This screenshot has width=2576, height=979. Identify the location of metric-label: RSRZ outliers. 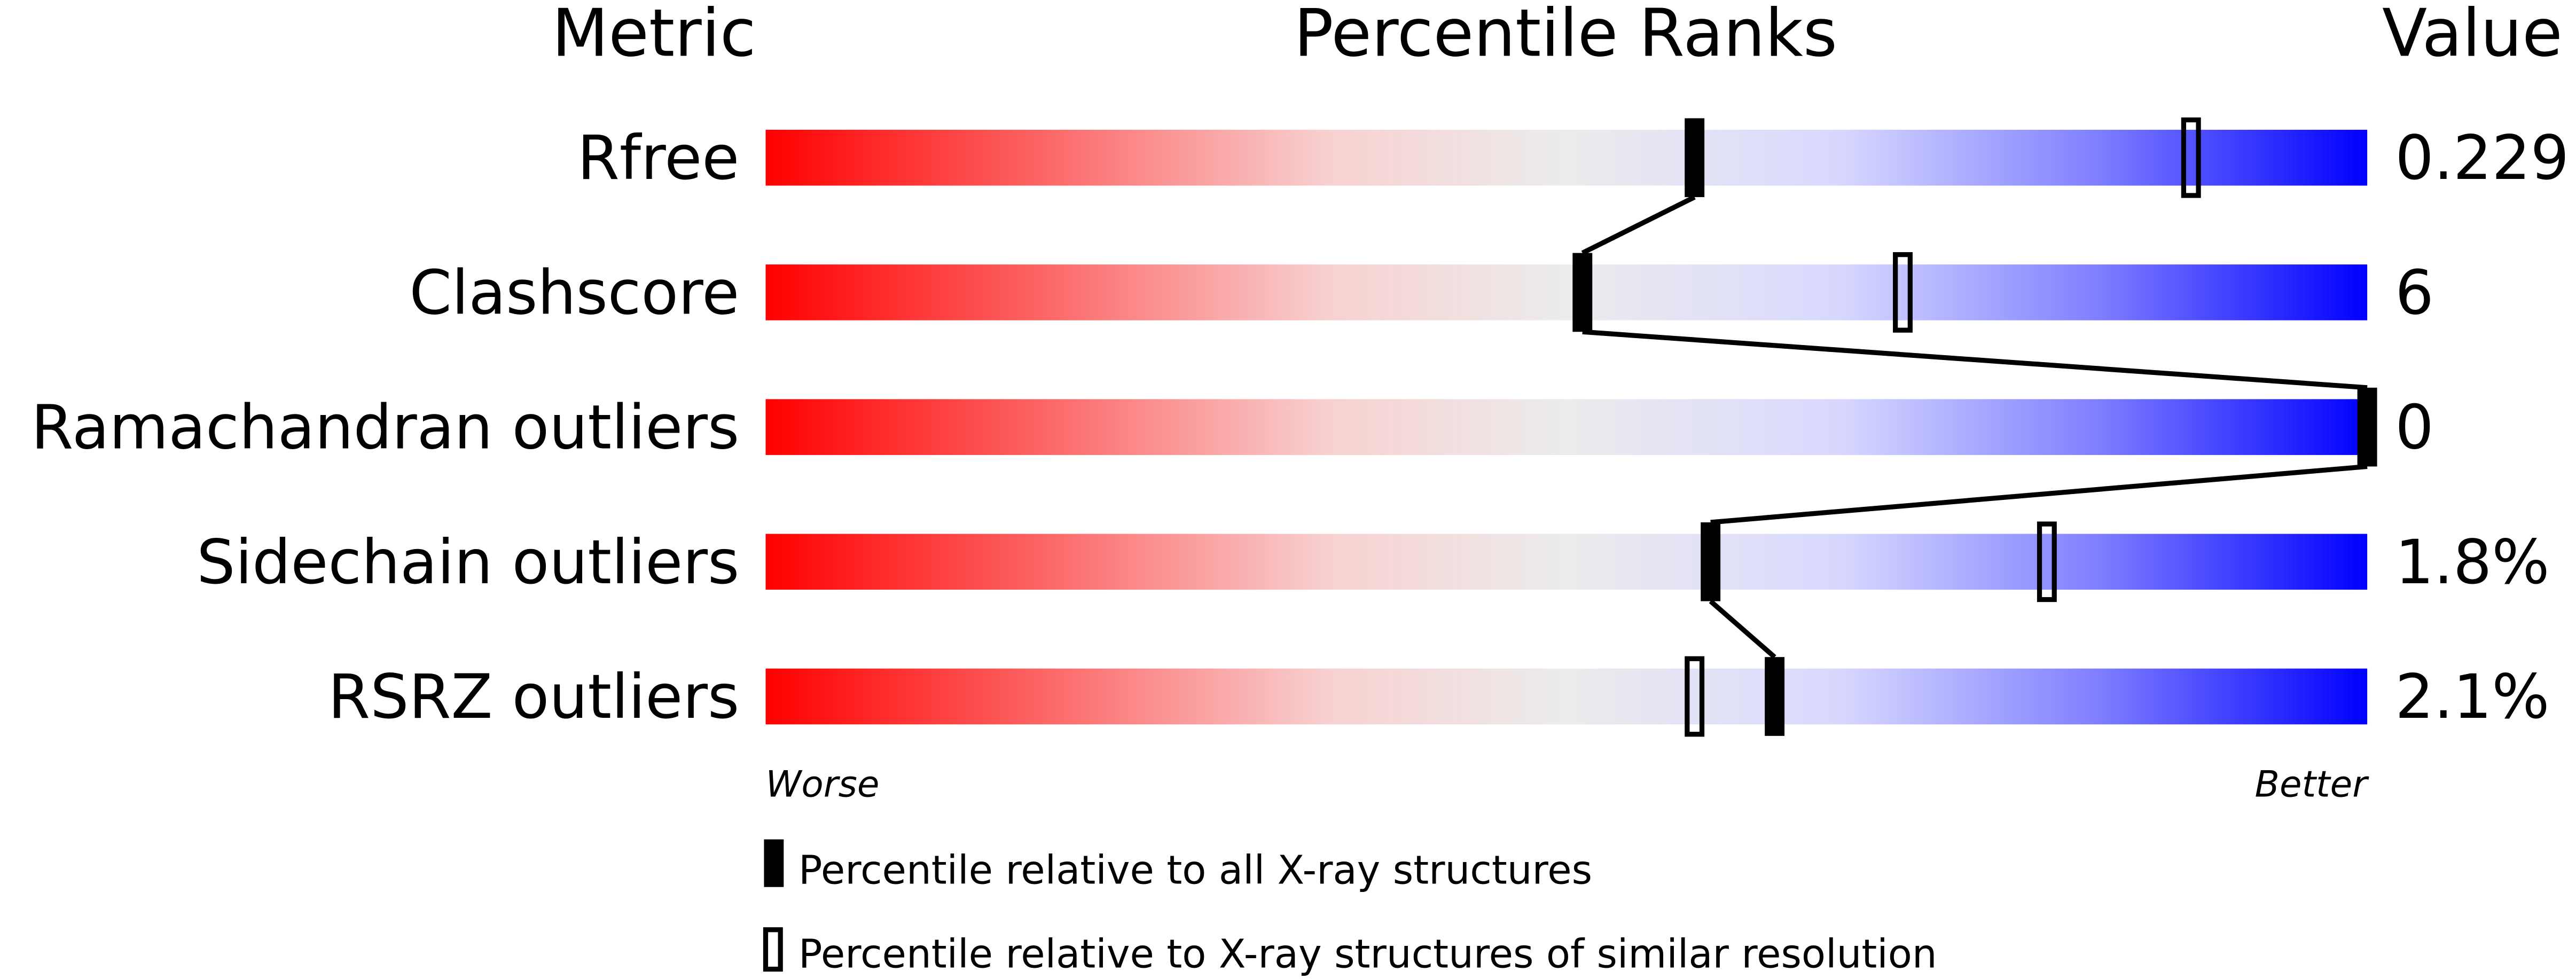
(533, 696).